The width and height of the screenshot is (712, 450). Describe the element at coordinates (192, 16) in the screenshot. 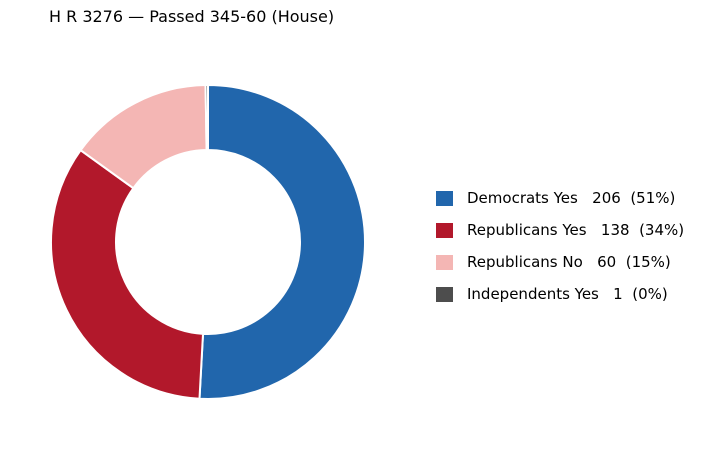

I see `chart-title: H R 3276 — Passed 345-60 (House)` at that location.